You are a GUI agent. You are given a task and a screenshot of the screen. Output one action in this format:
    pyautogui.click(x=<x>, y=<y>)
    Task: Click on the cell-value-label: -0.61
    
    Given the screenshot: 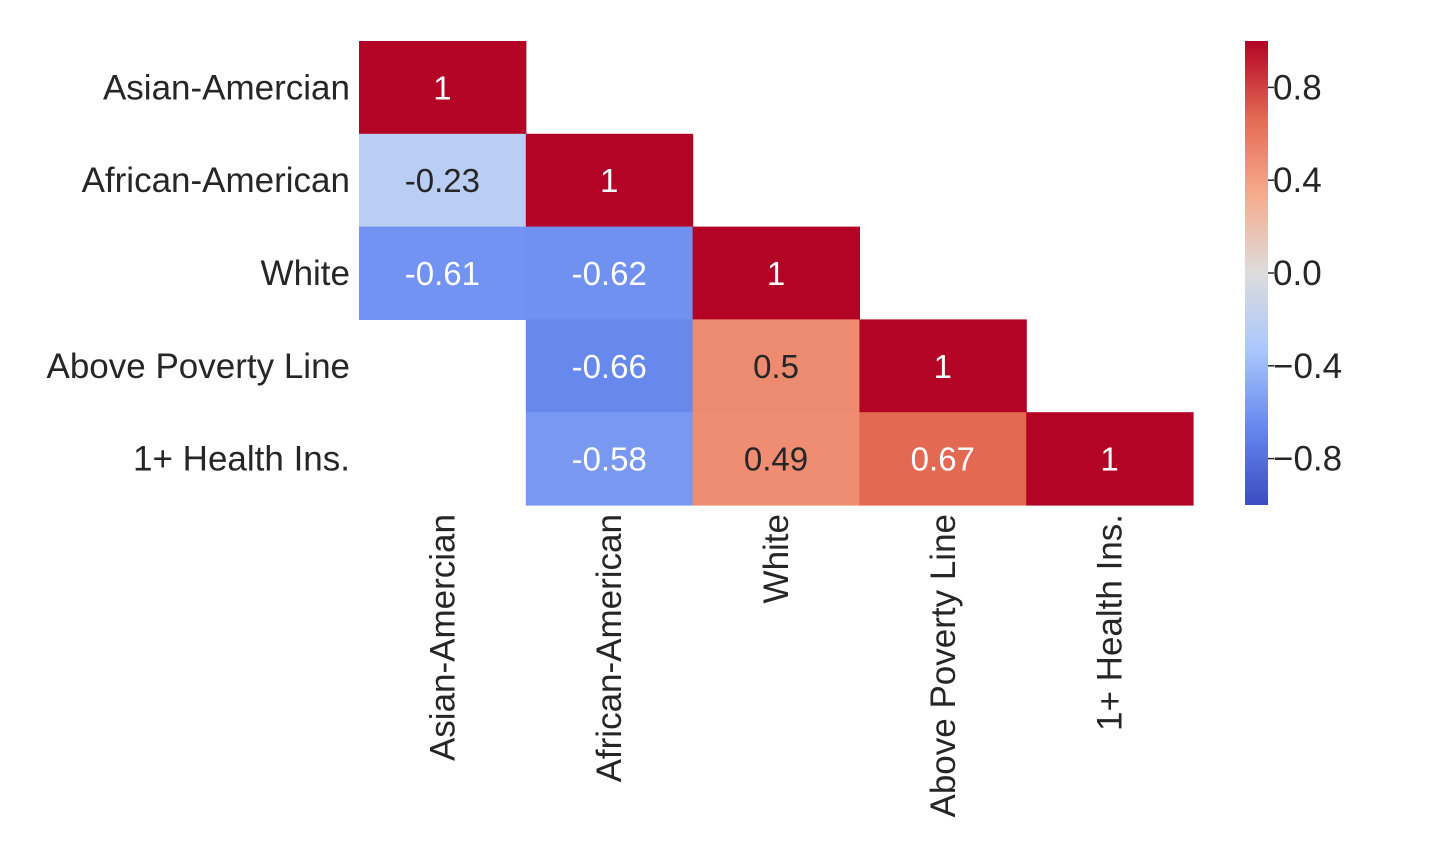 What is the action you would take?
    pyautogui.click(x=442, y=273)
    